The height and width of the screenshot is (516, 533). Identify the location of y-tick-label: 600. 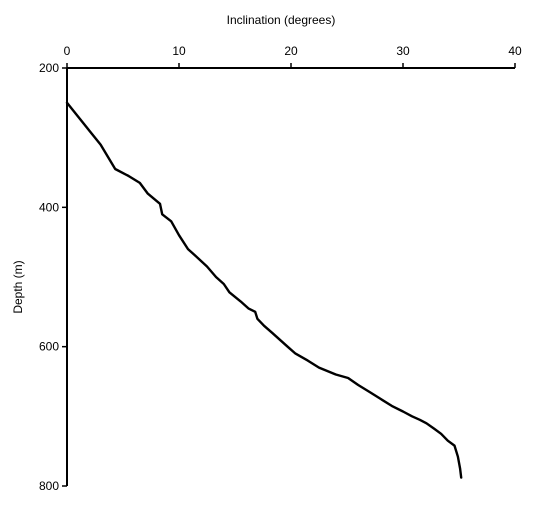
(49, 347).